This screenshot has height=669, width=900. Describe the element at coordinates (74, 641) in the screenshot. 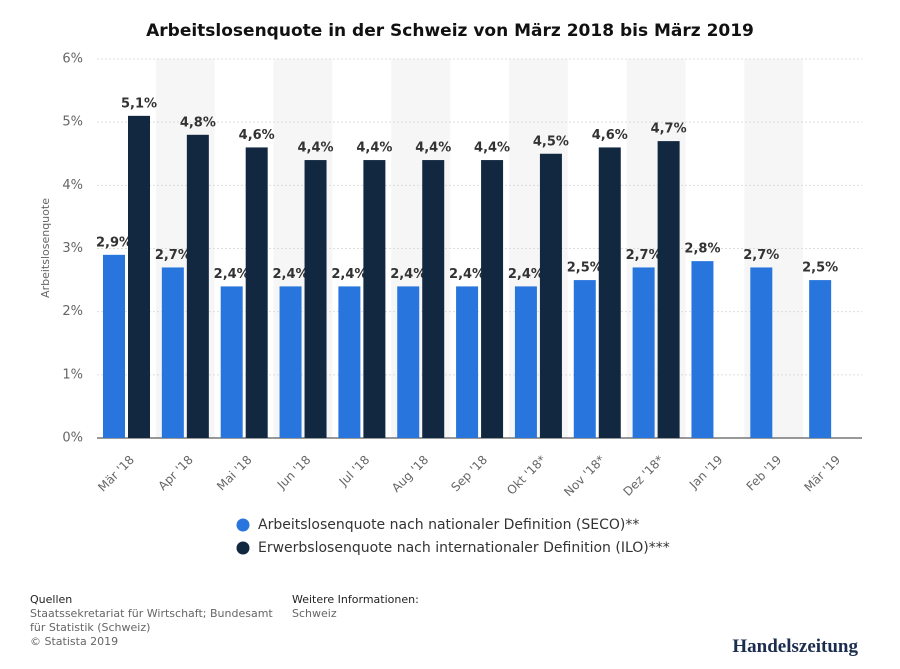

I see `copyright: © Statista 2019` at that location.